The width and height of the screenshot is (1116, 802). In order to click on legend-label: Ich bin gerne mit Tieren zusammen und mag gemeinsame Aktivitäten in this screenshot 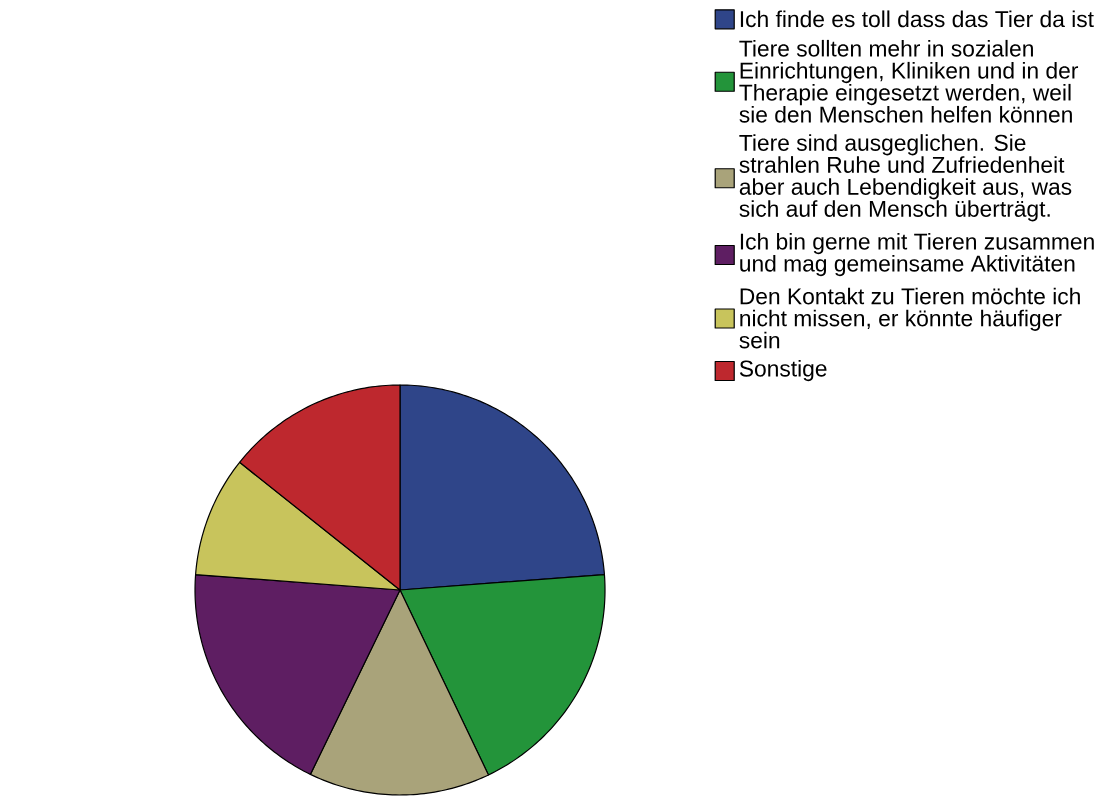, I will do `click(917, 254)`.